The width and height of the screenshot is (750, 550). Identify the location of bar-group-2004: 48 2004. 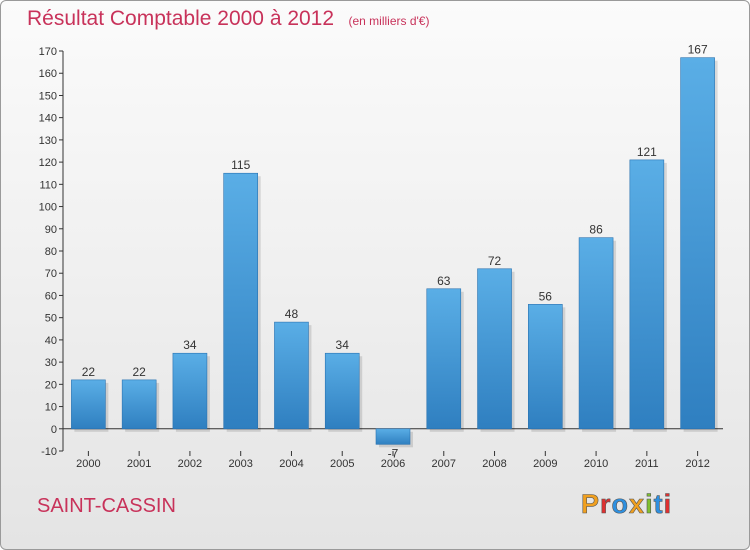
(293, 388).